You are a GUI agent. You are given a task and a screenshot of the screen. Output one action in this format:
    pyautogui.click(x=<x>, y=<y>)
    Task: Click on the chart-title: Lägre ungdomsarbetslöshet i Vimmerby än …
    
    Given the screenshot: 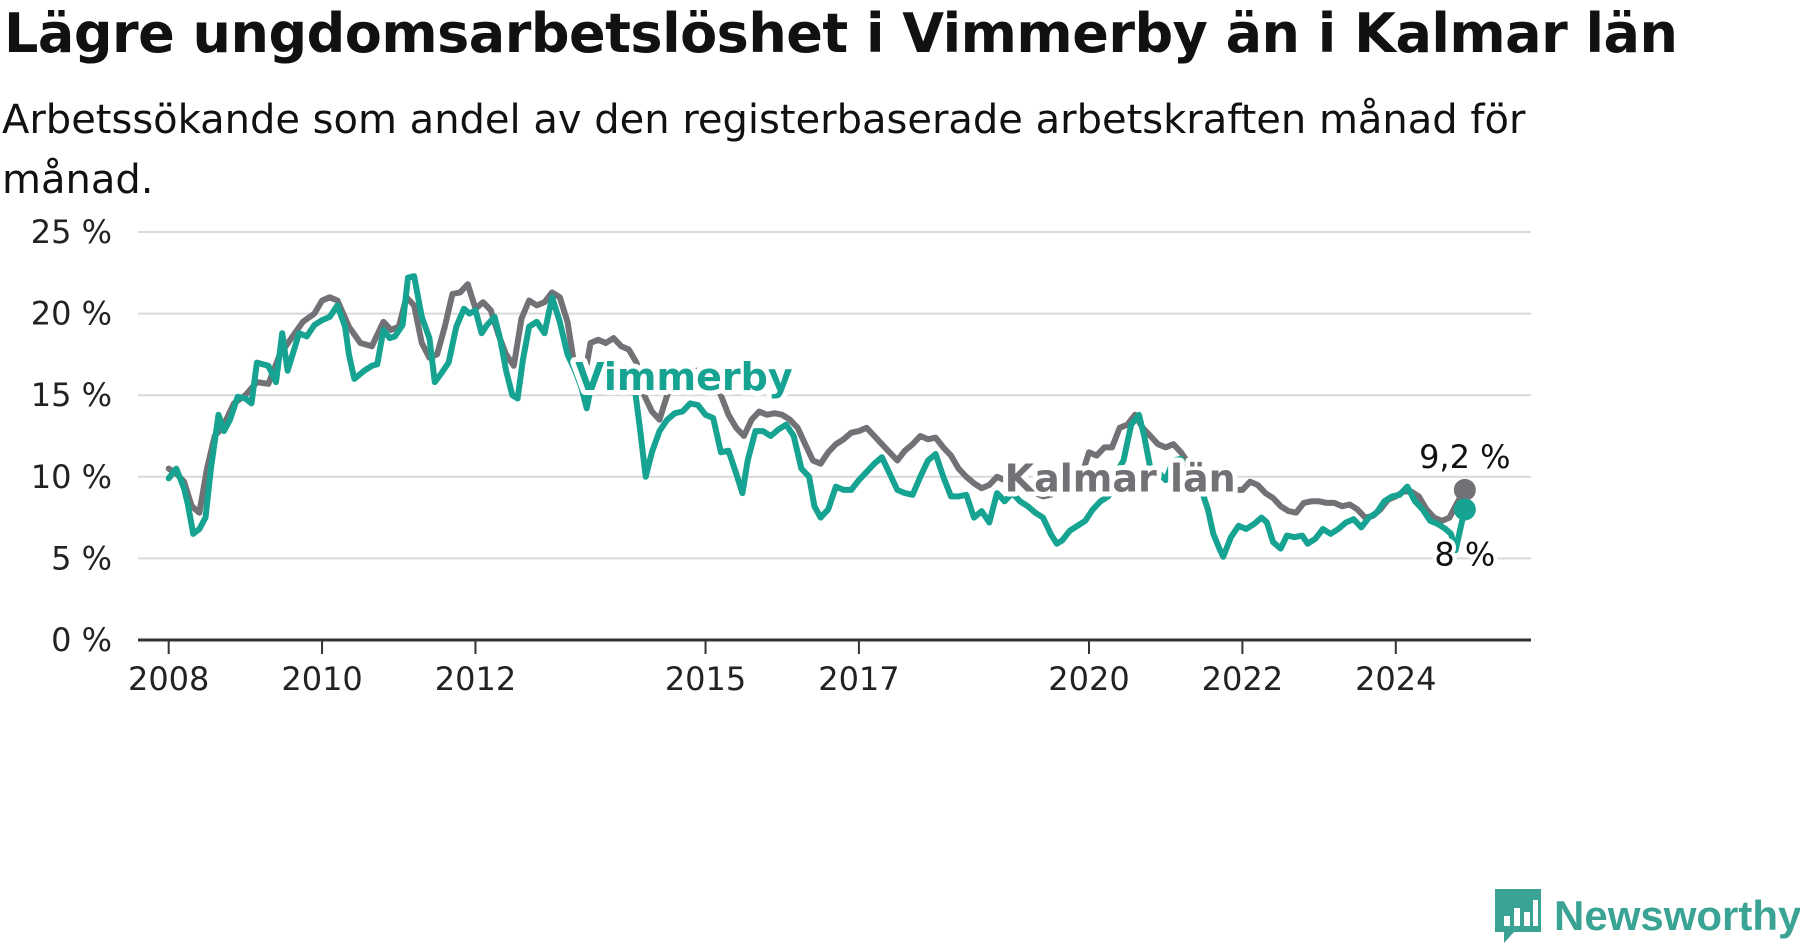 What is the action you would take?
    pyautogui.click(x=841, y=33)
    